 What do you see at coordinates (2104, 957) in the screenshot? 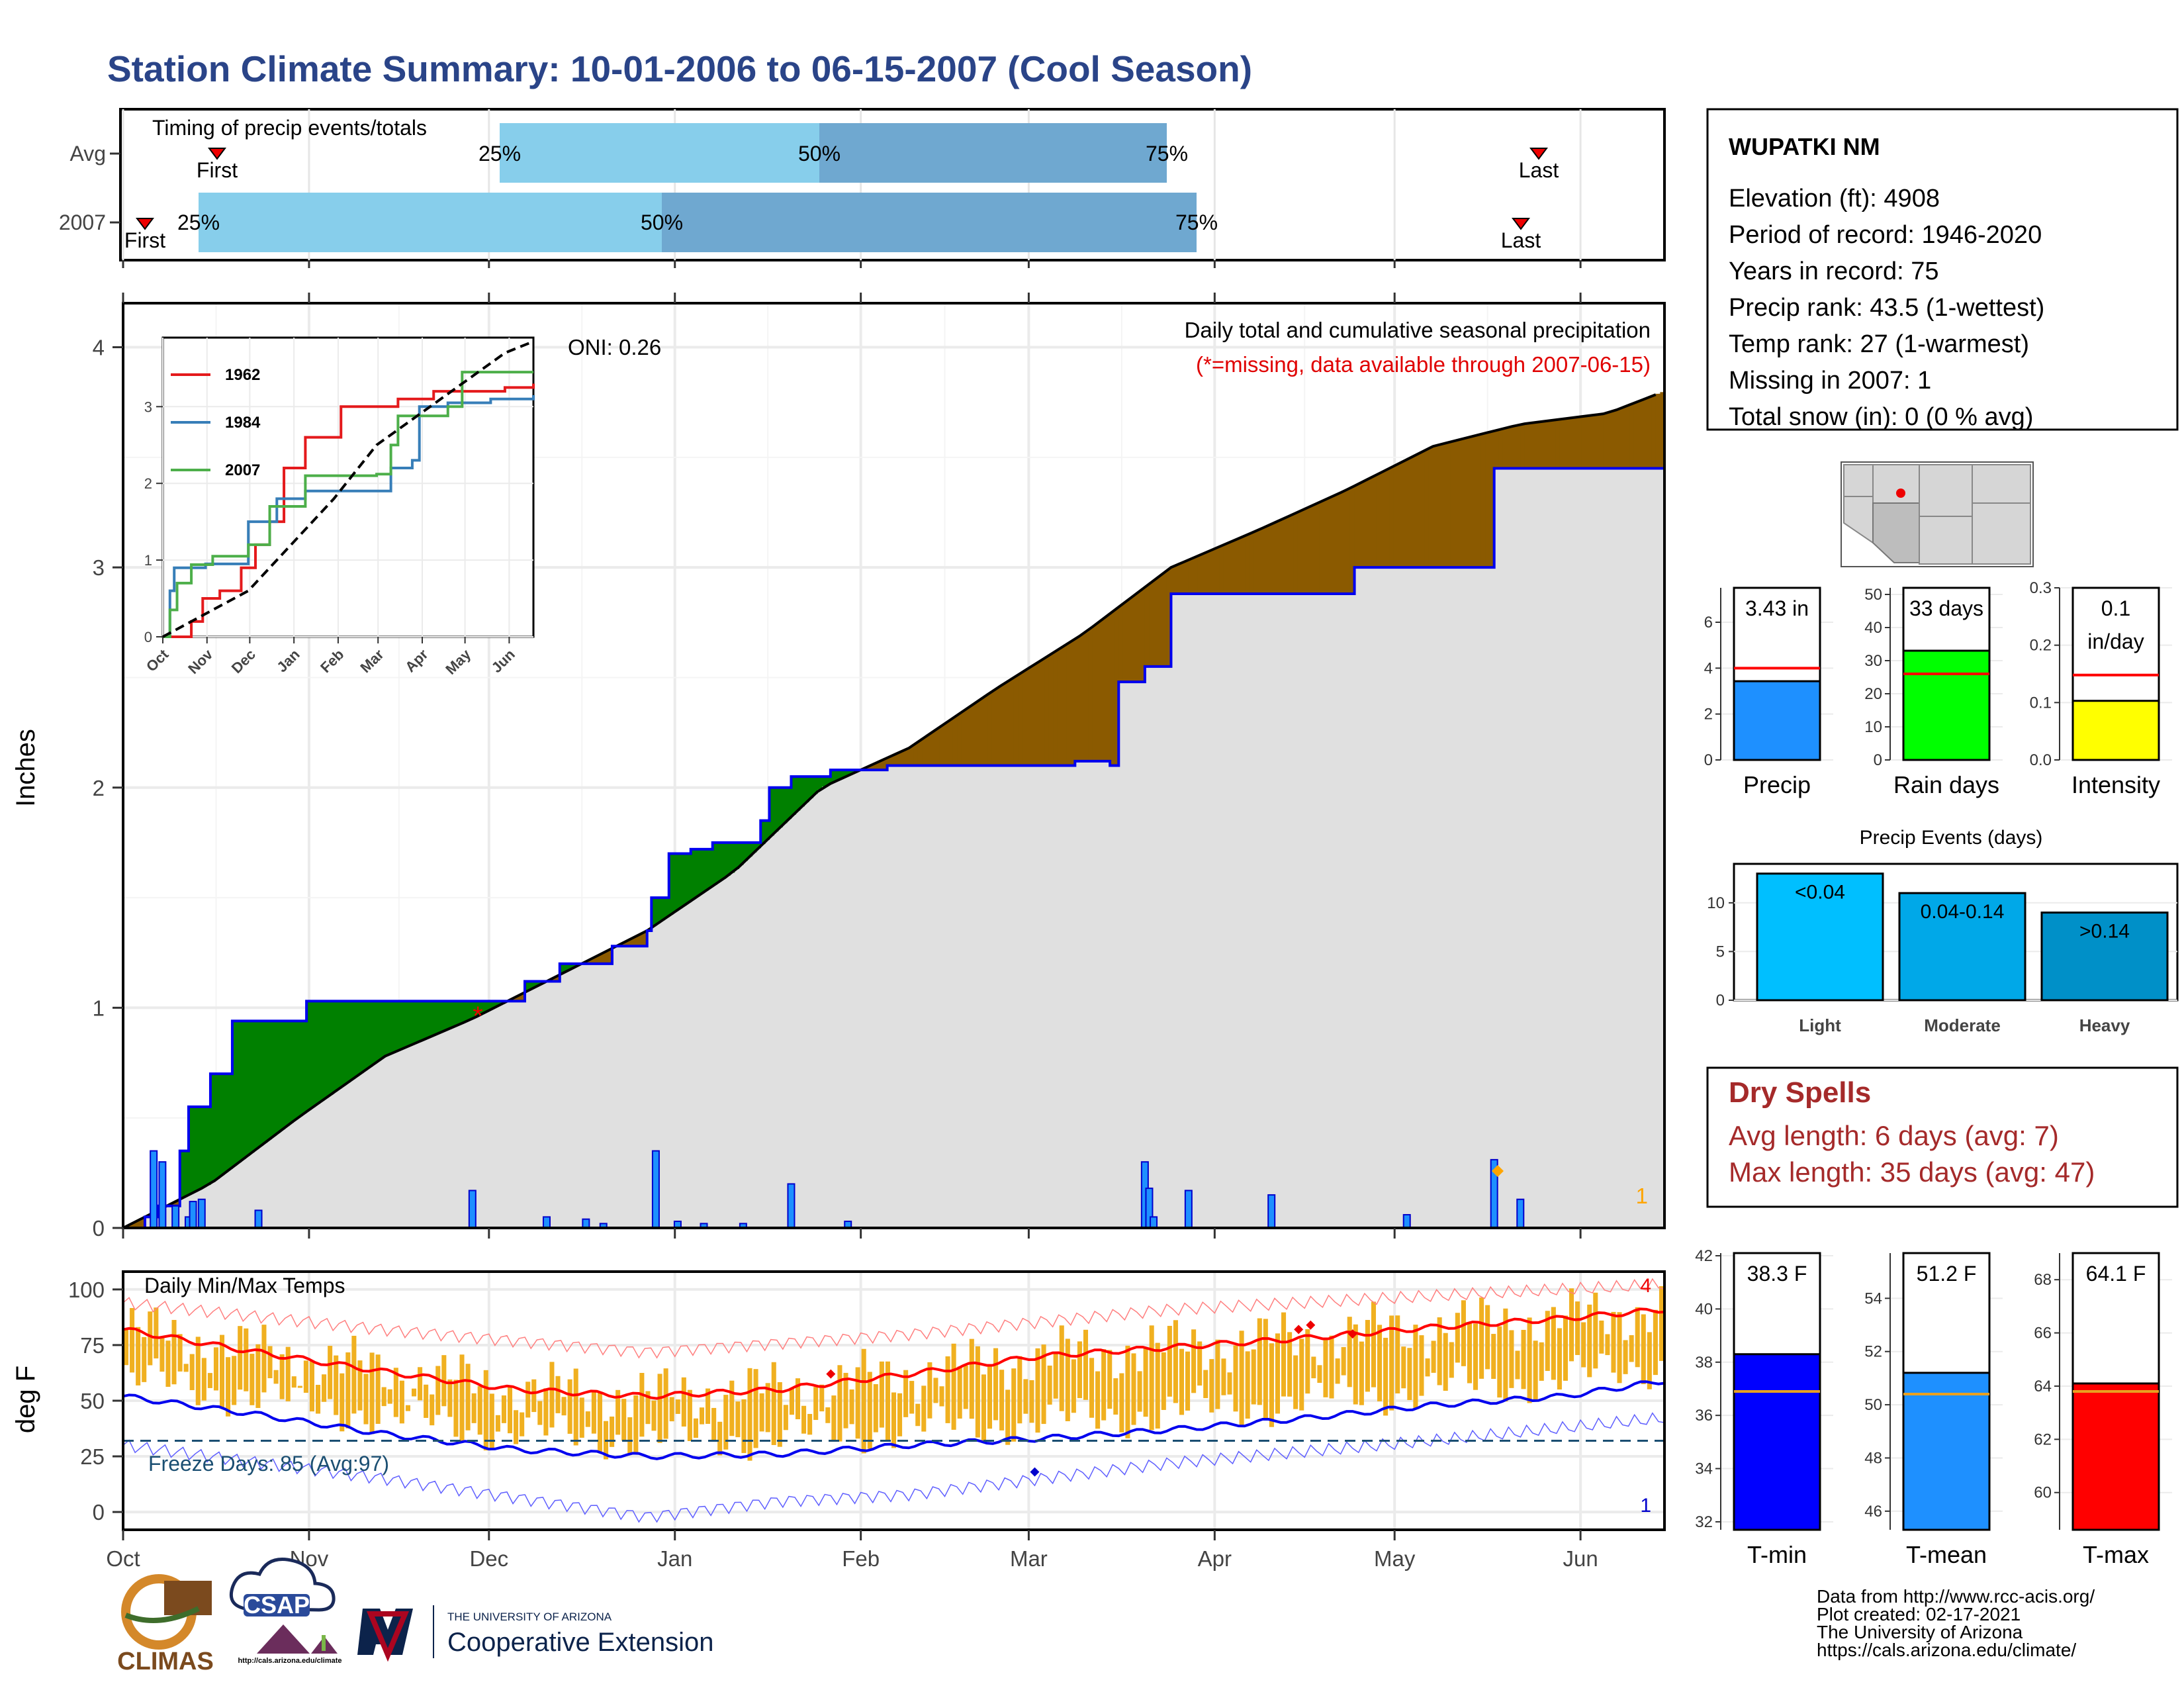
I see `event-bar` at bounding box center [2104, 957].